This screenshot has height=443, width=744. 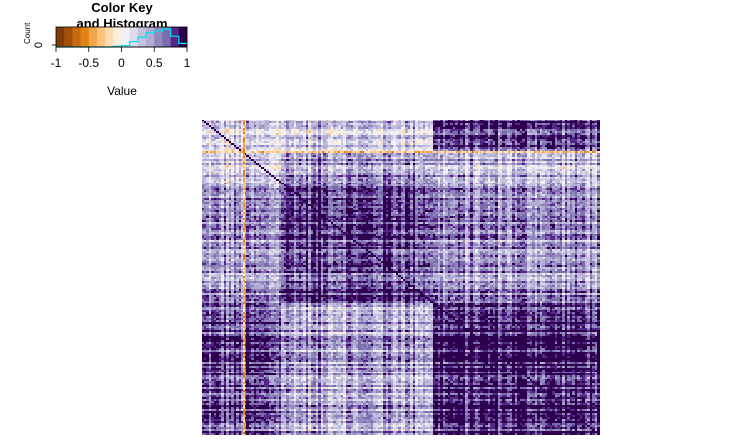 I want to click on color-key-xlabel: Value, so click(x=122, y=91).